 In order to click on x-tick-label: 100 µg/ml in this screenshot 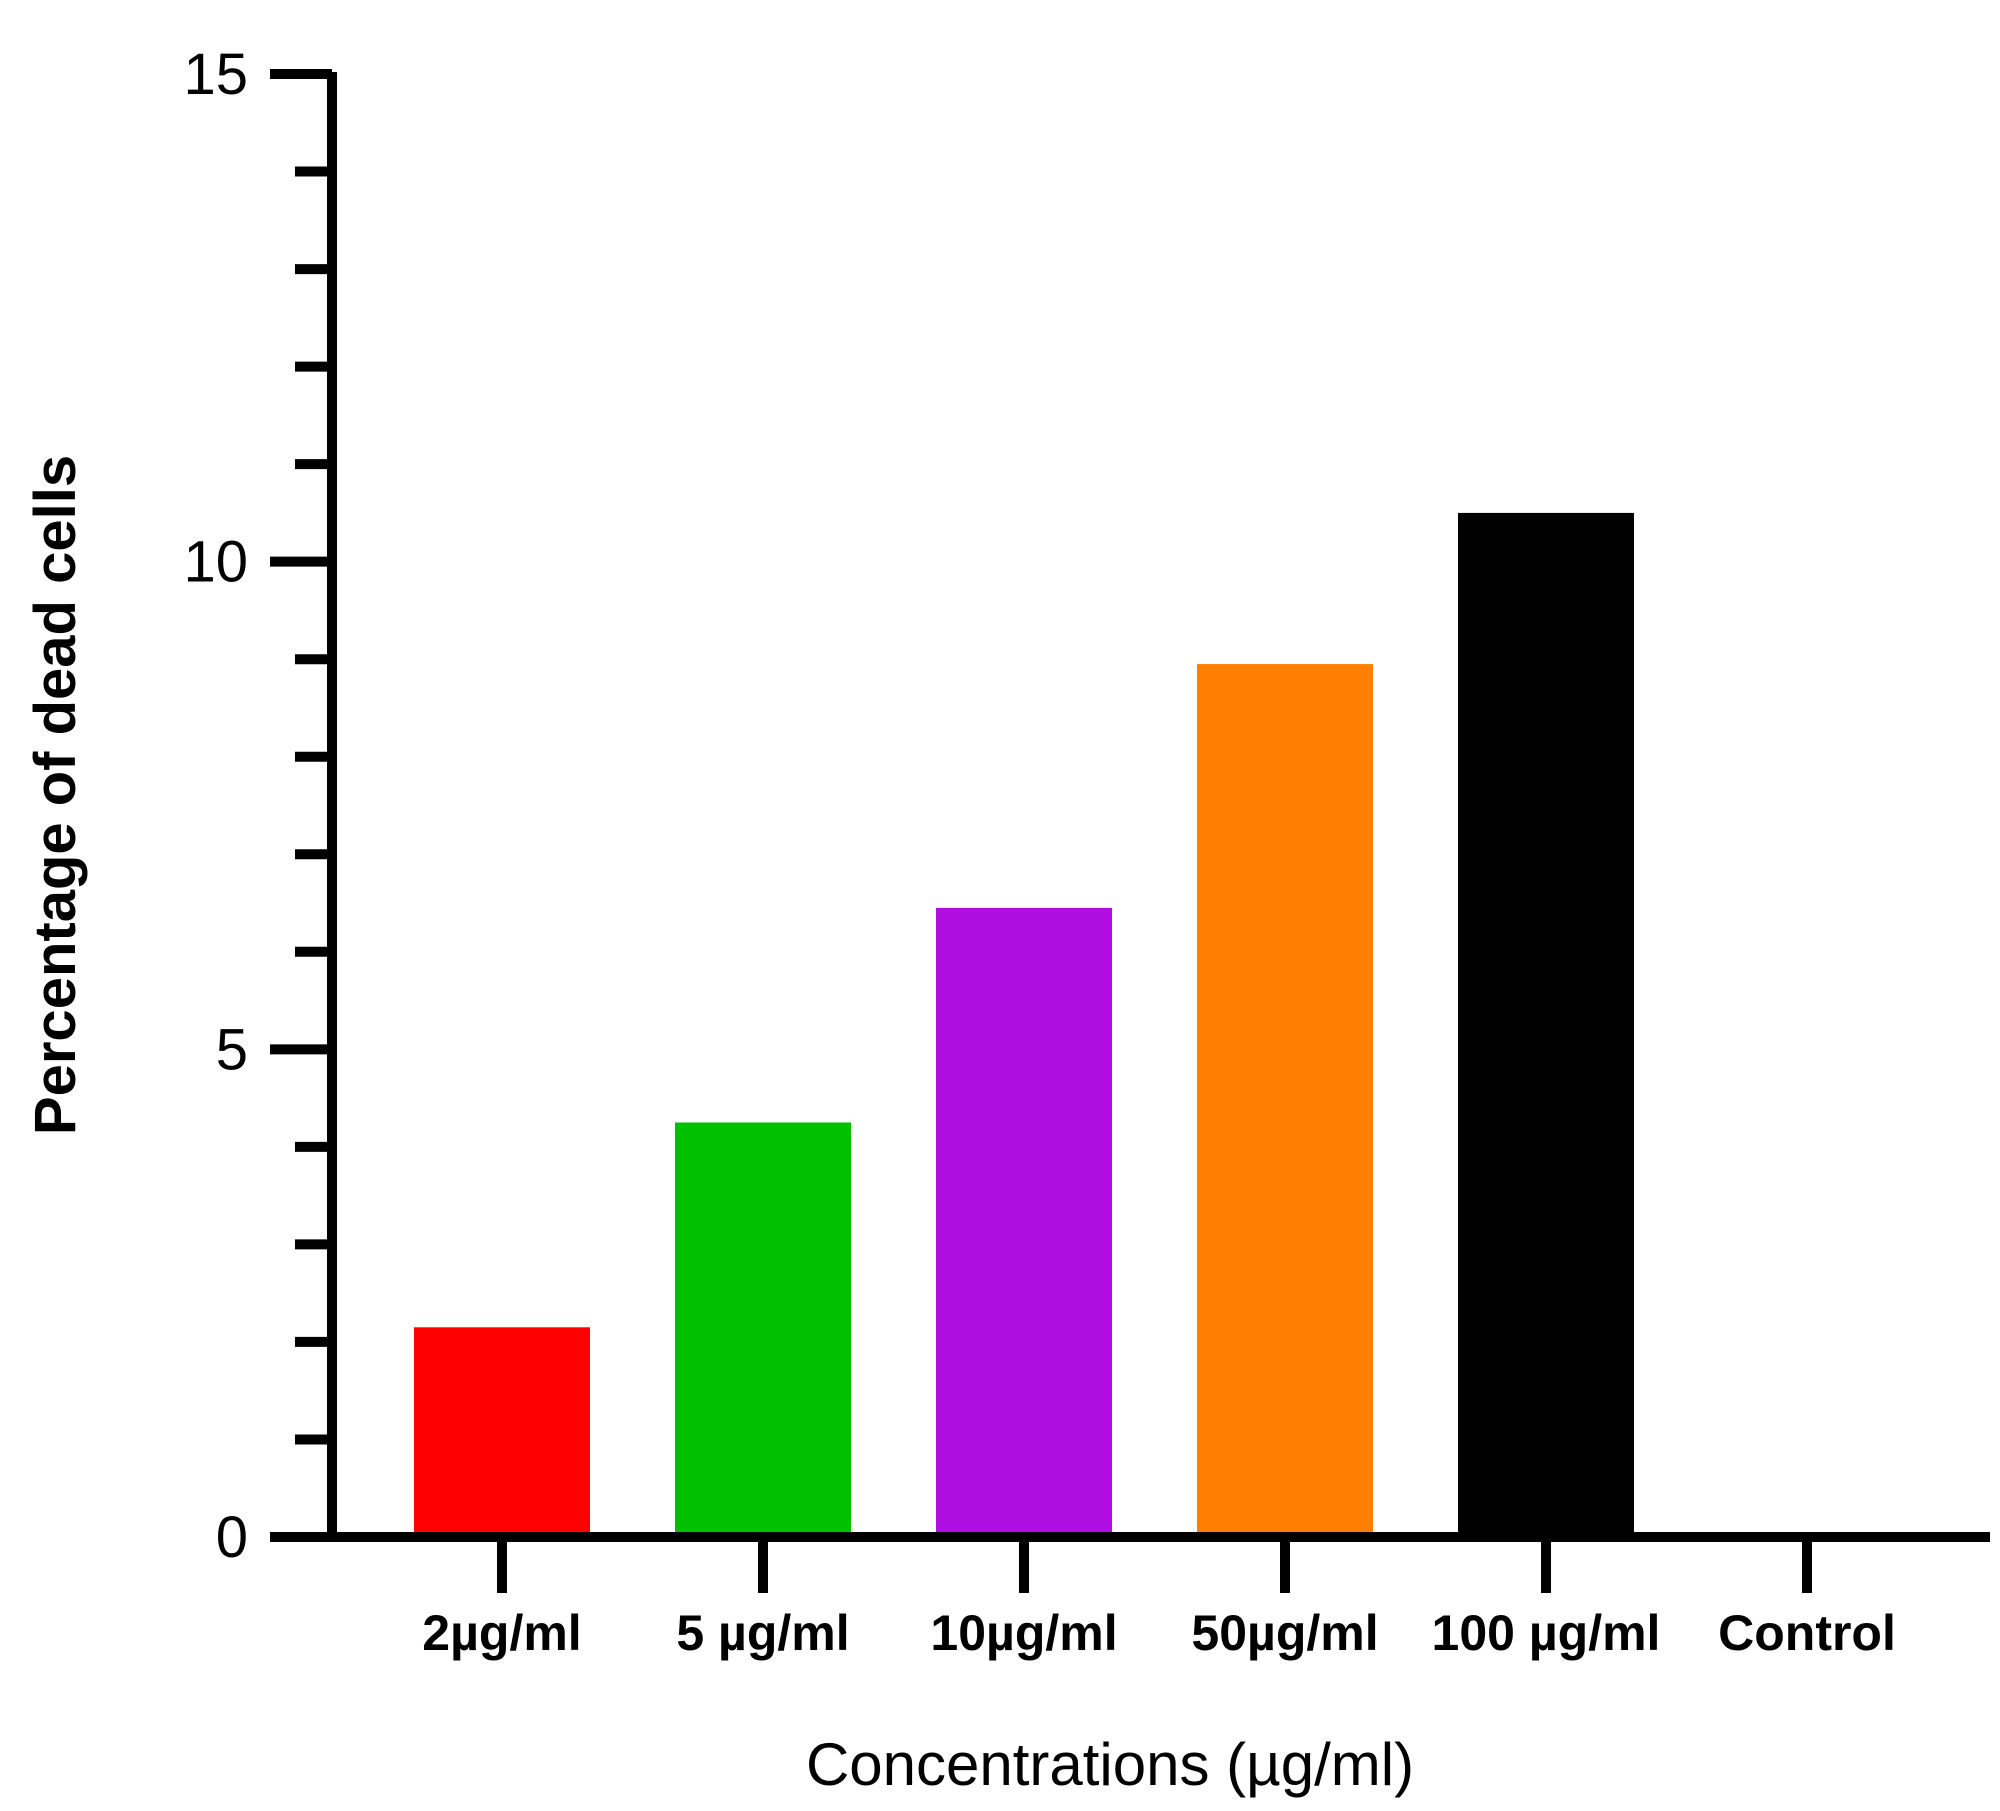, I will do `click(1546, 1633)`.